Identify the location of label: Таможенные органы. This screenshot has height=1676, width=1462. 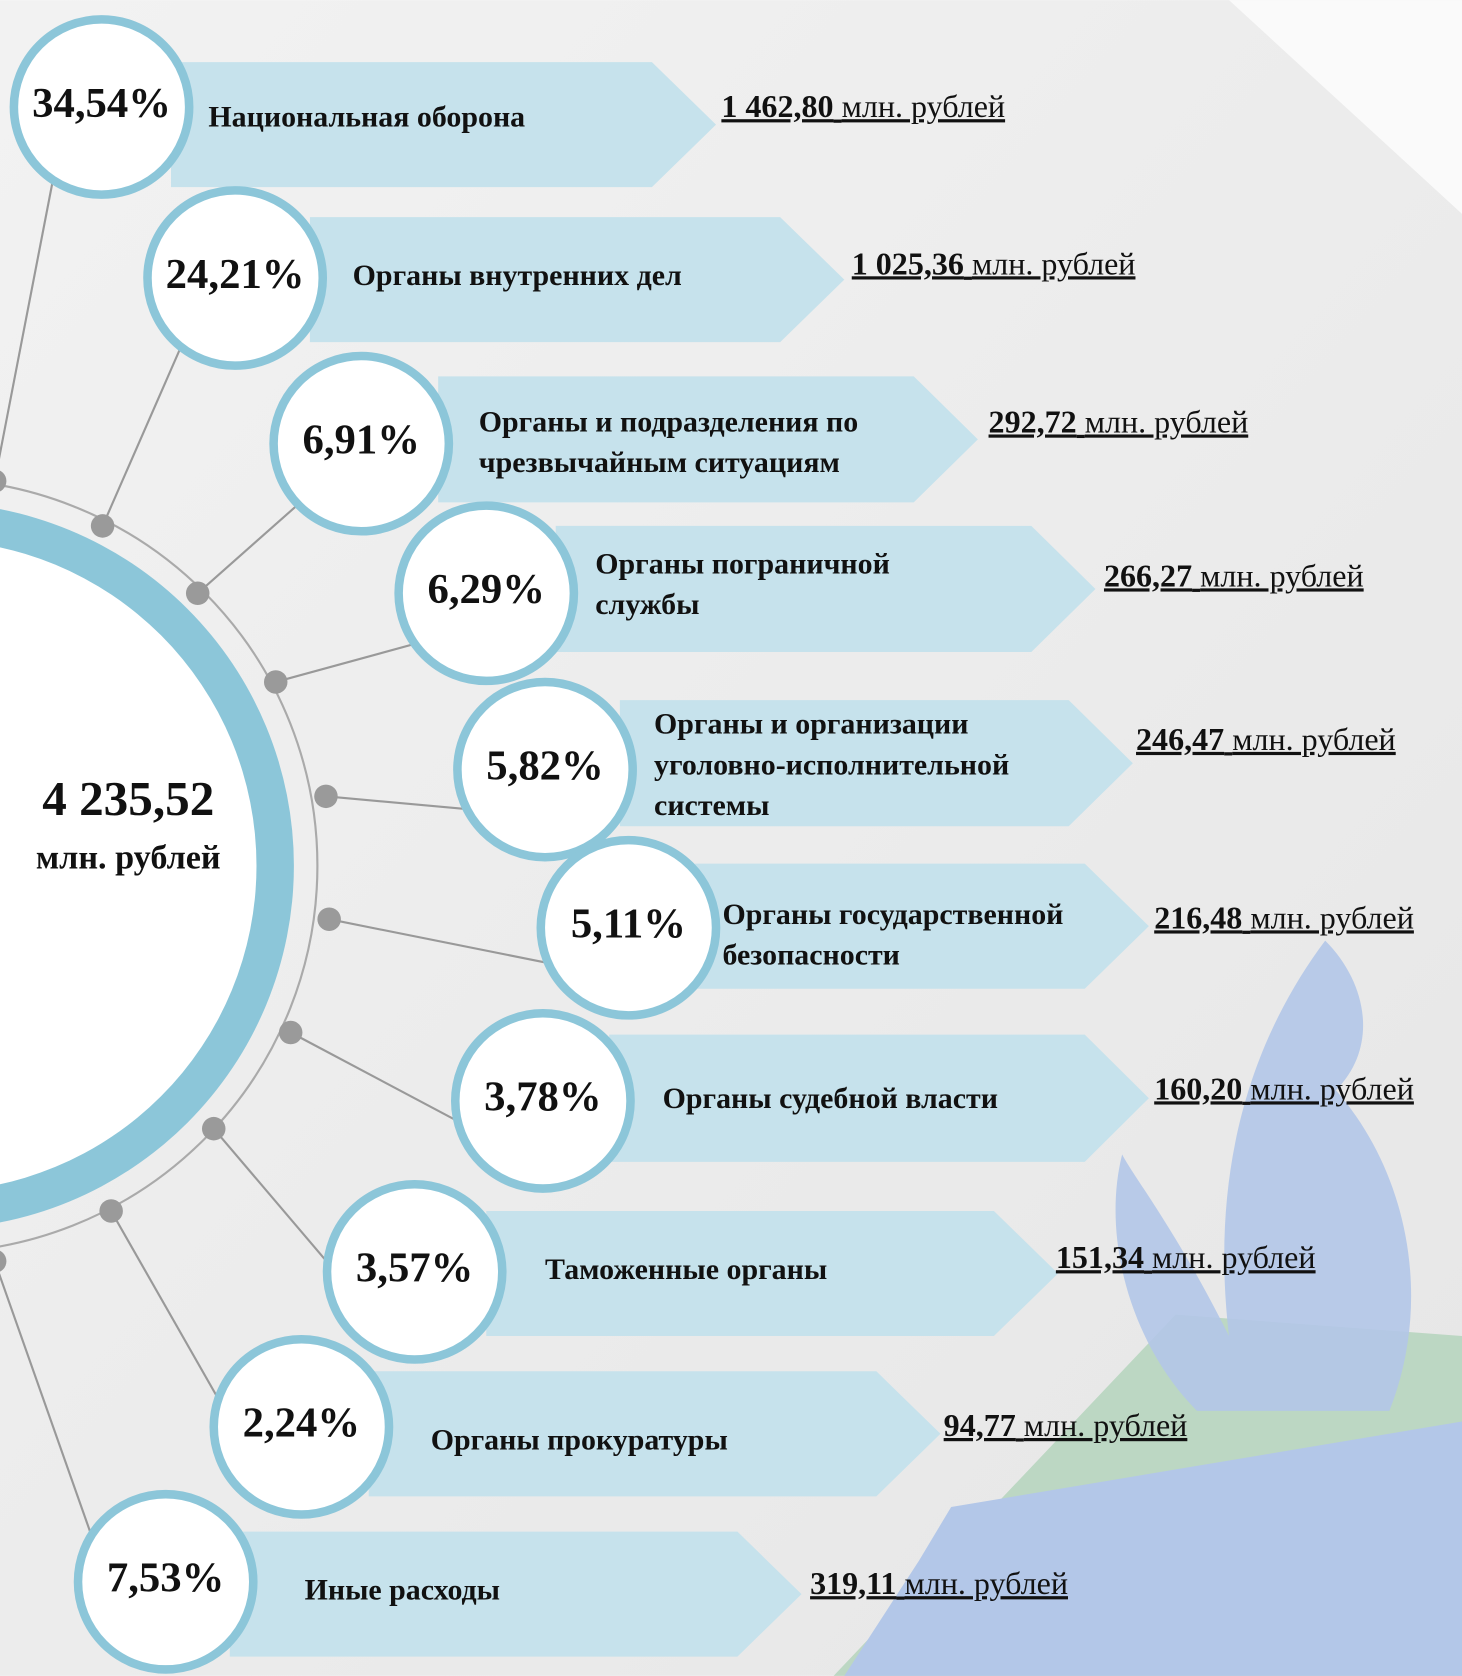
(686, 1269).